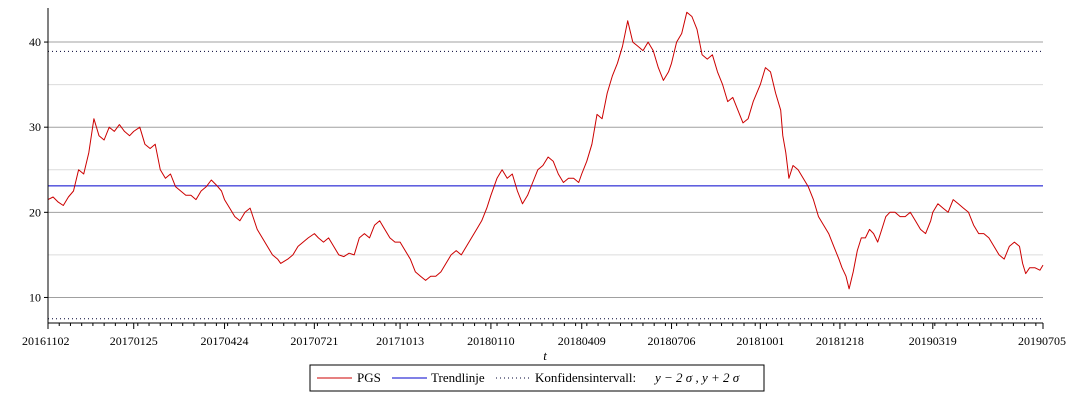 The height and width of the screenshot is (400, 1074). Describe the element at coordinates (35, 42) in the screenshot. I see `y-tick-label: 40` at that location.